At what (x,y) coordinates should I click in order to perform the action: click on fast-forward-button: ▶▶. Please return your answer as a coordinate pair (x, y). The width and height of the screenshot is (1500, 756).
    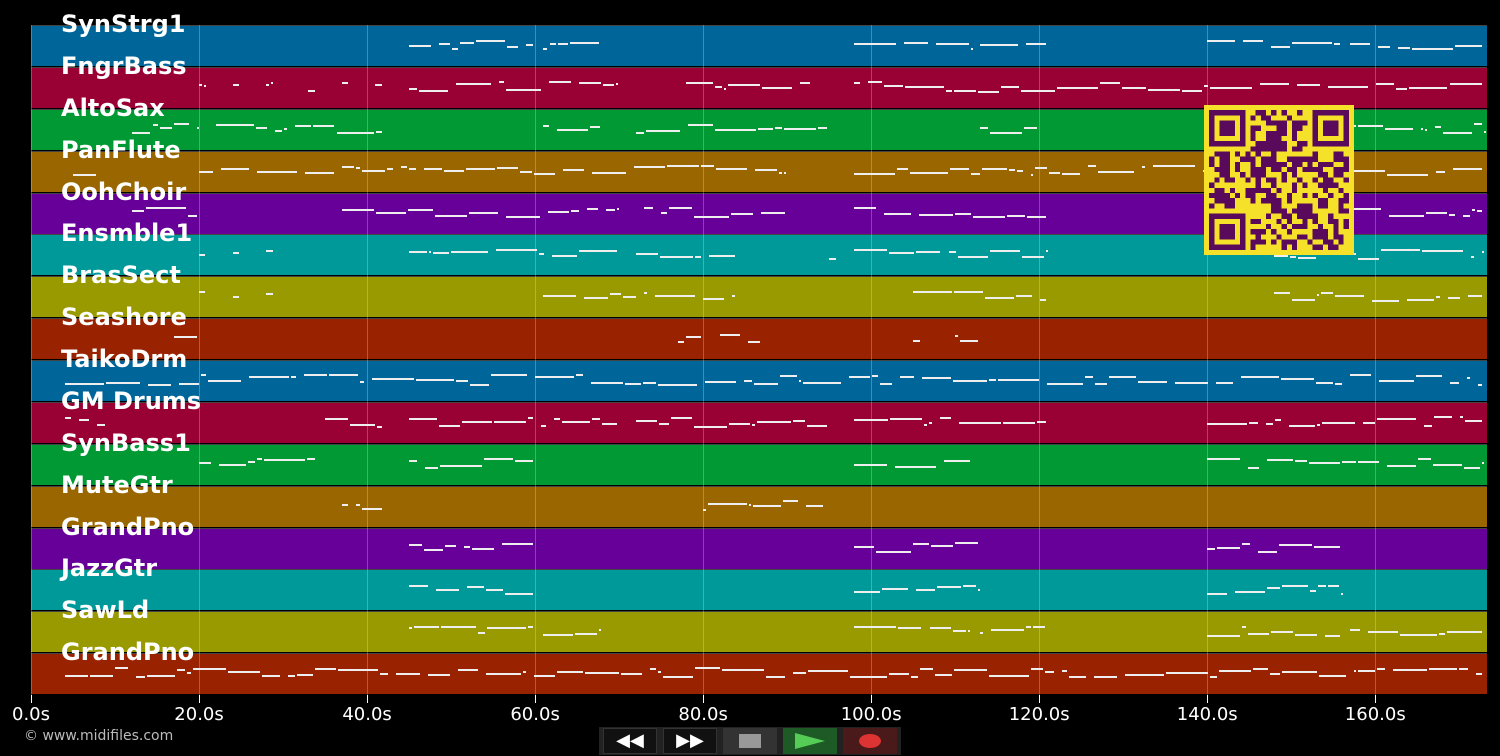
    Looking at the image, I should click on (690, 741).